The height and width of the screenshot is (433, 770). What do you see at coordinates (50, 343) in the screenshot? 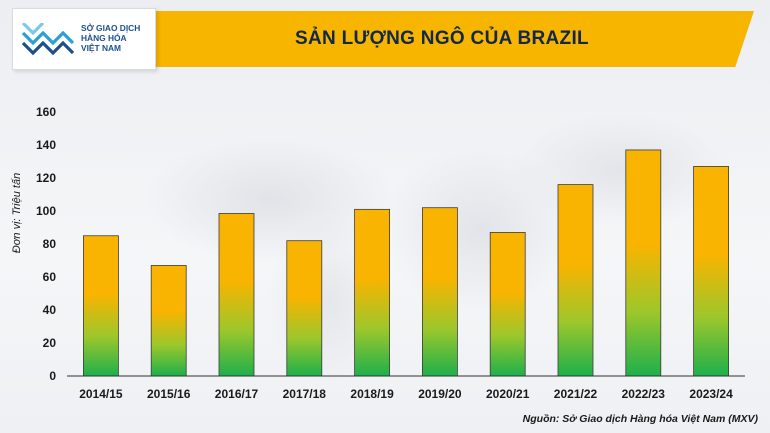
I see `y-tick-label: 20` at bounding box center [50, 343].